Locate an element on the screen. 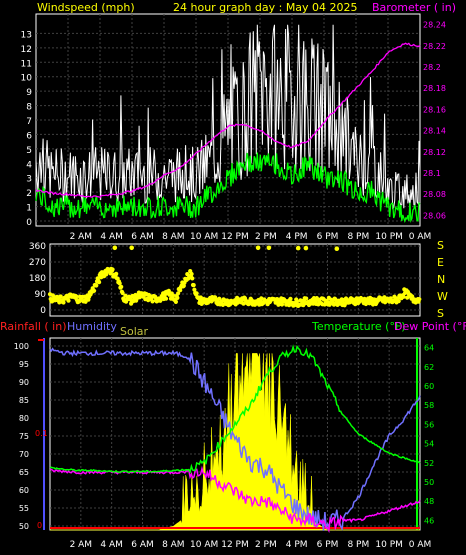 Image resolution: width=466 pixels, height=555 pixels. rain-tick-label: 0.1 is located at coordinates (41, 433).